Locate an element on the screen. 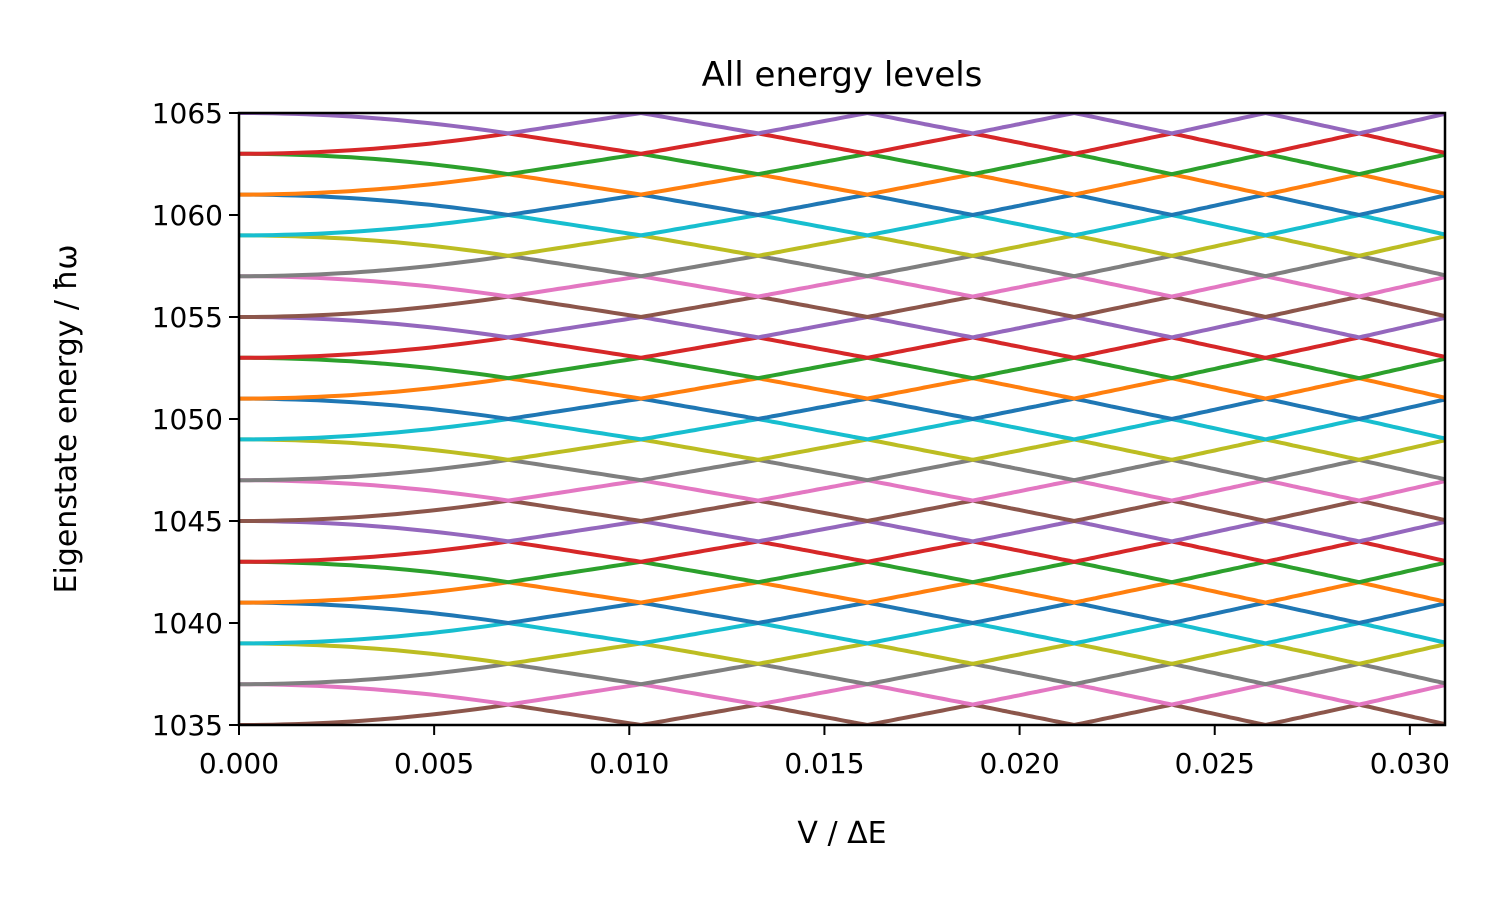 The width and height of the screenshot is (1500, 900). y-axis-ticks: 1035 1040 1045 1050 1055 1060 1065 is located at coordinates (195, 419).